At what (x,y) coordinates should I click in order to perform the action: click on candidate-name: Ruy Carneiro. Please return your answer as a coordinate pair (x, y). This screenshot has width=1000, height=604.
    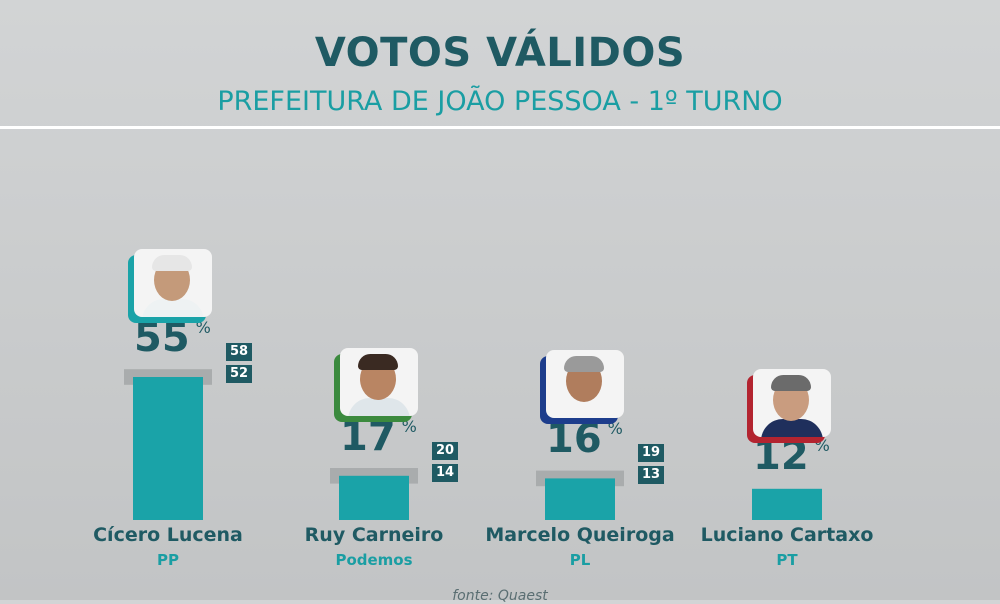
    Looking at the image, I should click on (374, 535).